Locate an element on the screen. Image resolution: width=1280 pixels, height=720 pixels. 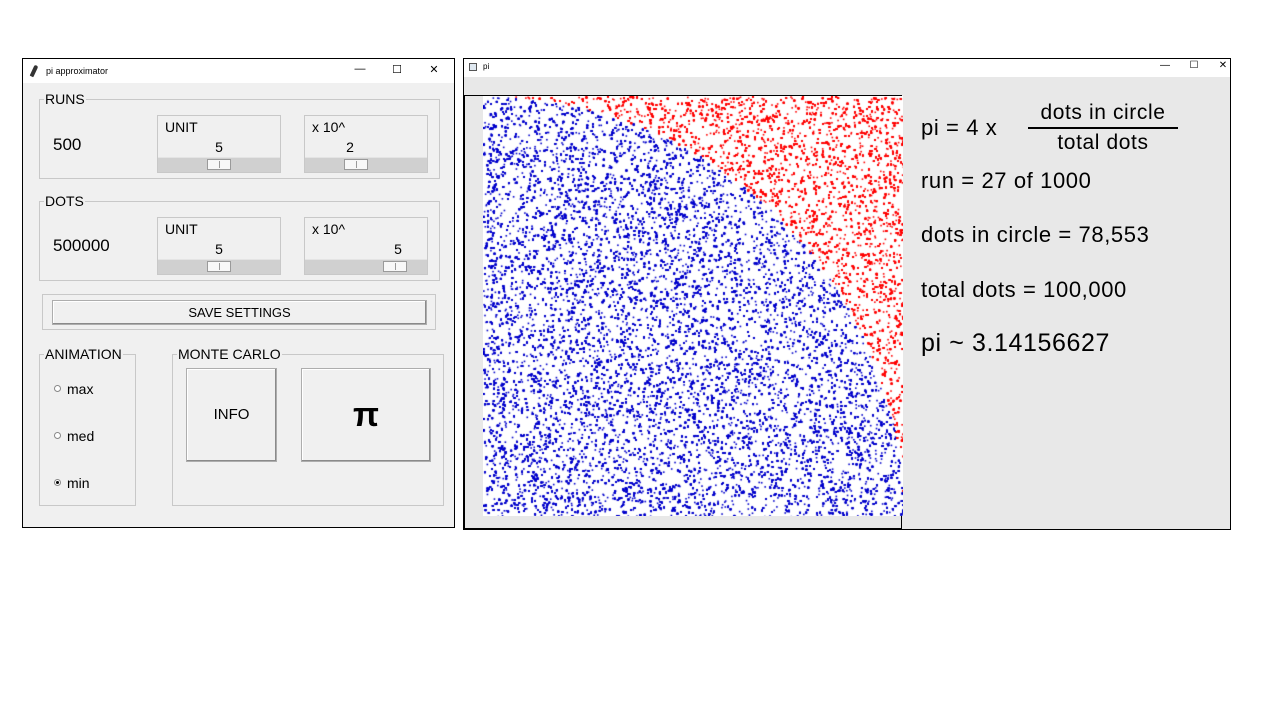
save-frame: SAVE SETTINGS is located at coordinates (239, 312).